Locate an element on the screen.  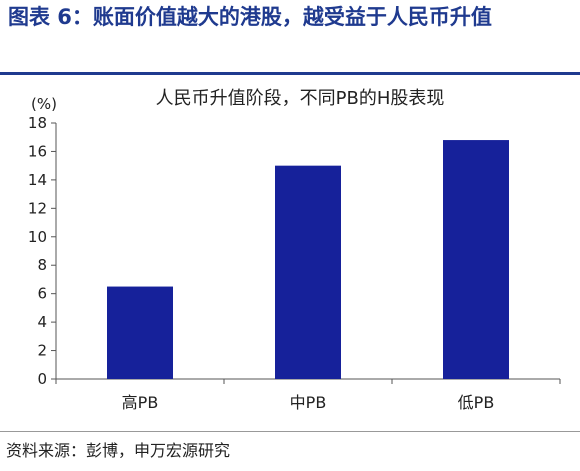
y-tick-label: 18 is located at coordinates (37, 123).